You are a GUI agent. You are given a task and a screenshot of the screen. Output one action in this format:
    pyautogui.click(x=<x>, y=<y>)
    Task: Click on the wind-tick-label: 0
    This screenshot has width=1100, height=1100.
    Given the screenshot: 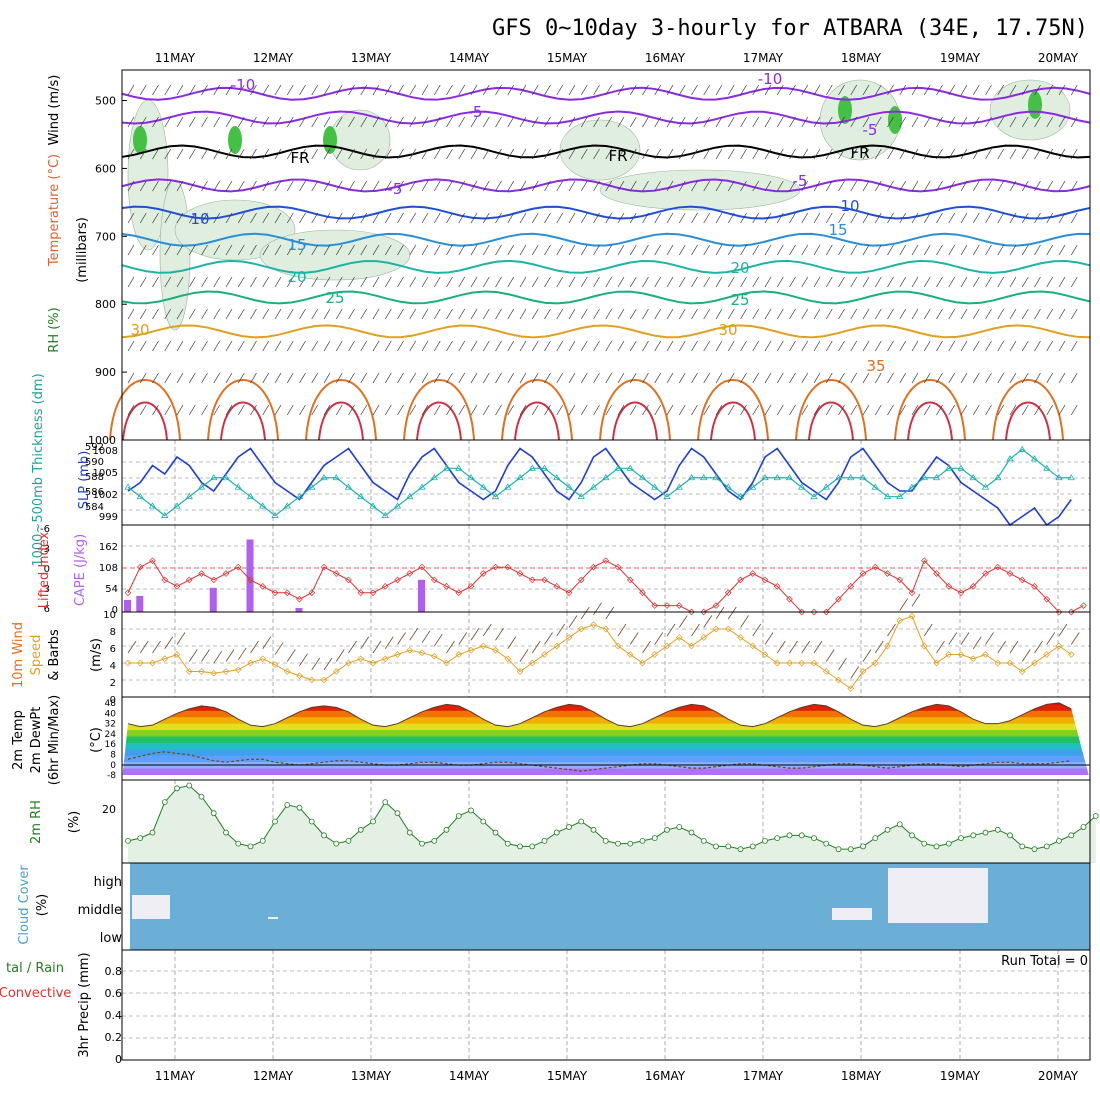 What is the action you would take?
    pyautogui.click(x=113, y=700)
    